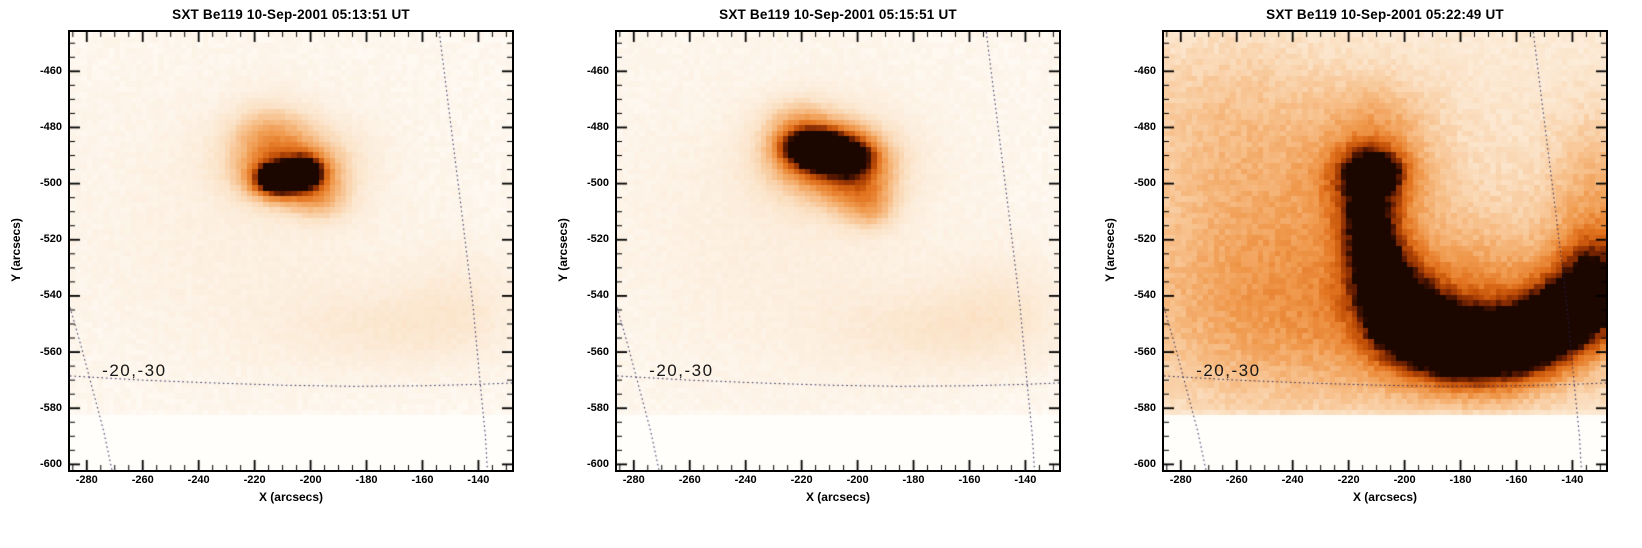 Image resolution: width=1642 pixels, height=548 pixels. I want to click on plot-title: SXT Be119 10-Sep-2001 05:15:51 UT, so click(838, 14).